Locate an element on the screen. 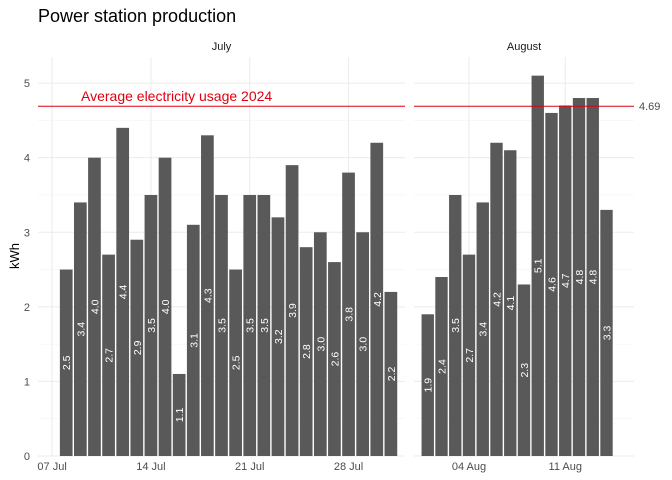  bar-label-august-13: 3.3 is located at coordinates (608, 332).